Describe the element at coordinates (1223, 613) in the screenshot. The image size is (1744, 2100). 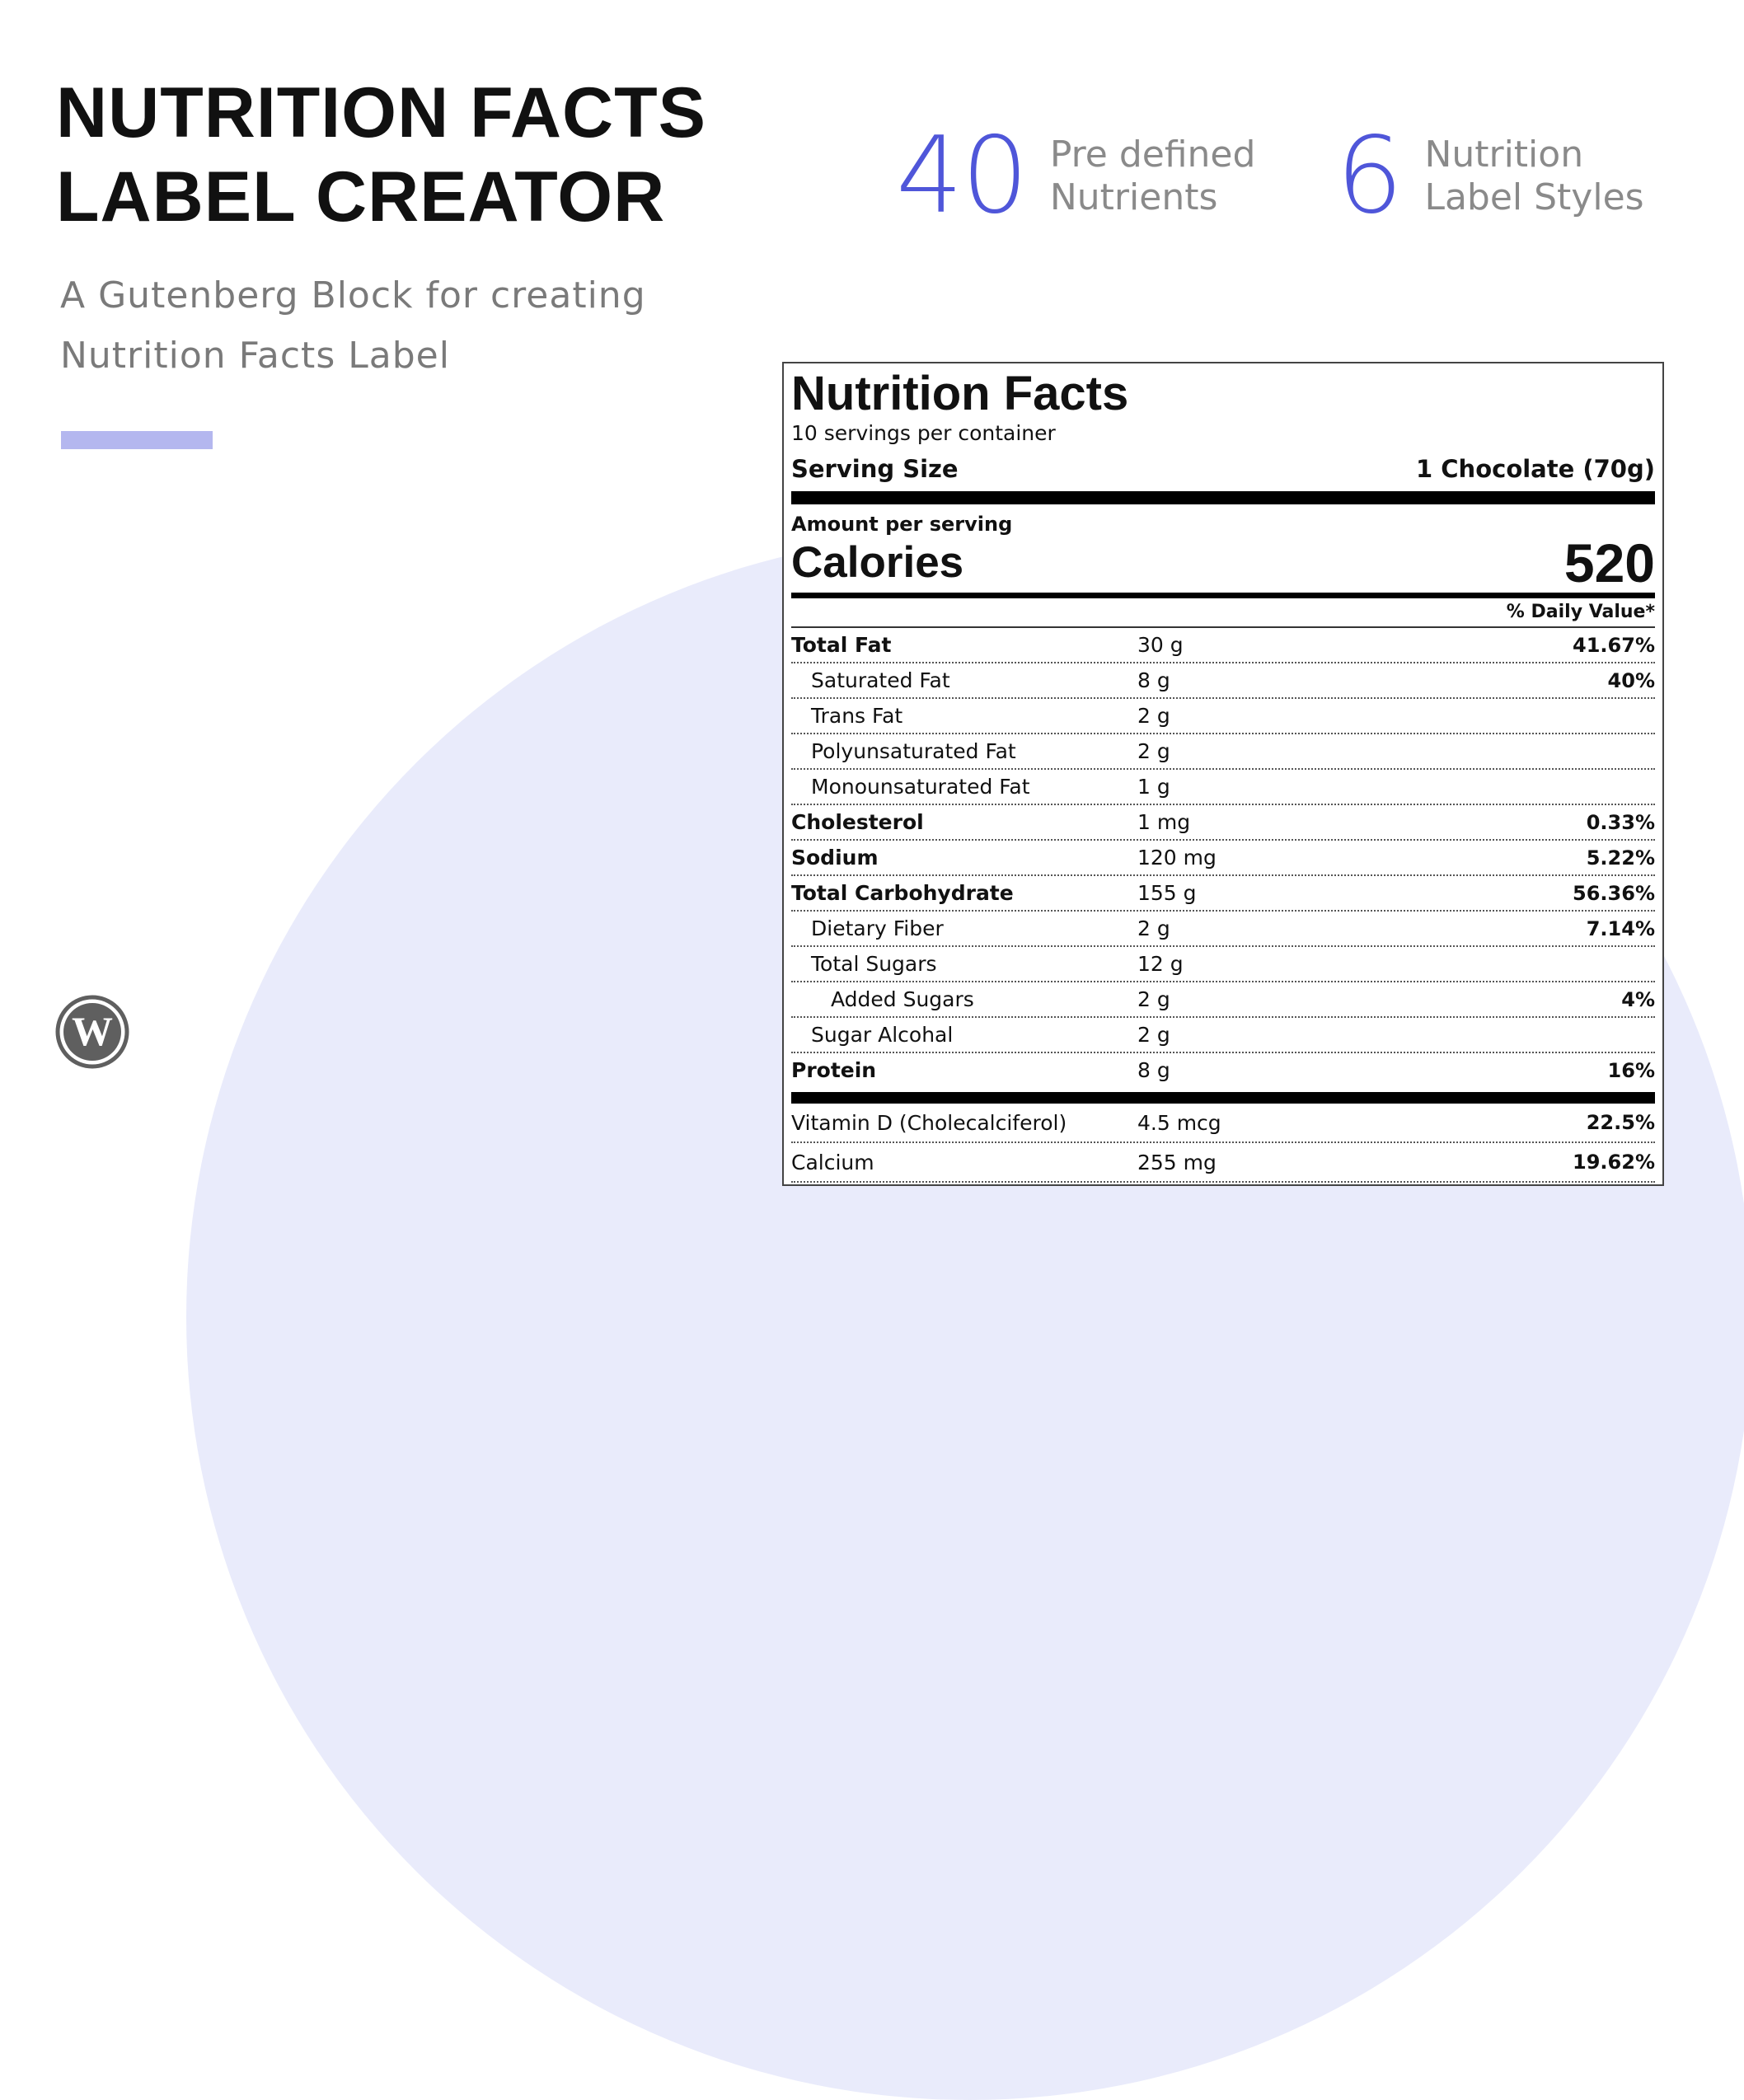
I see `daily-value-header: % Daily Value*` at that location.